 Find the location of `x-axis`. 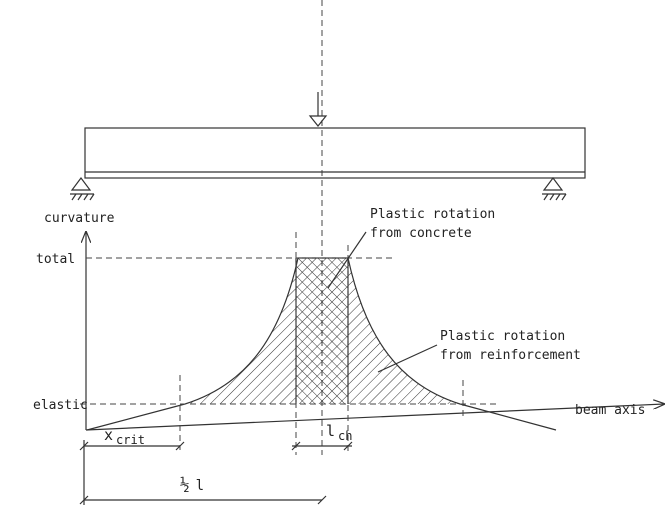

x-axis is located at coordinates (374, 417).